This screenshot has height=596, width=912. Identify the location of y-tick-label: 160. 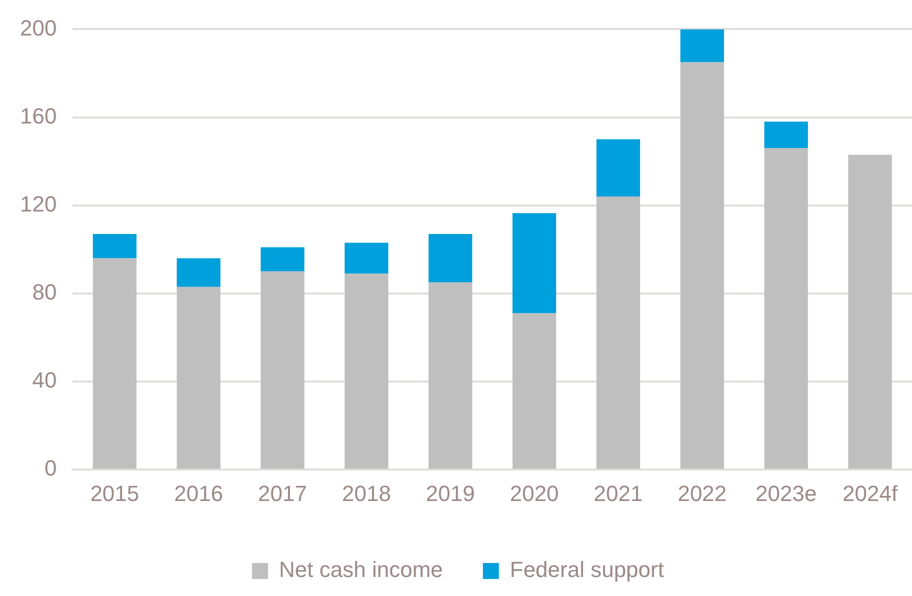
(38, 115).